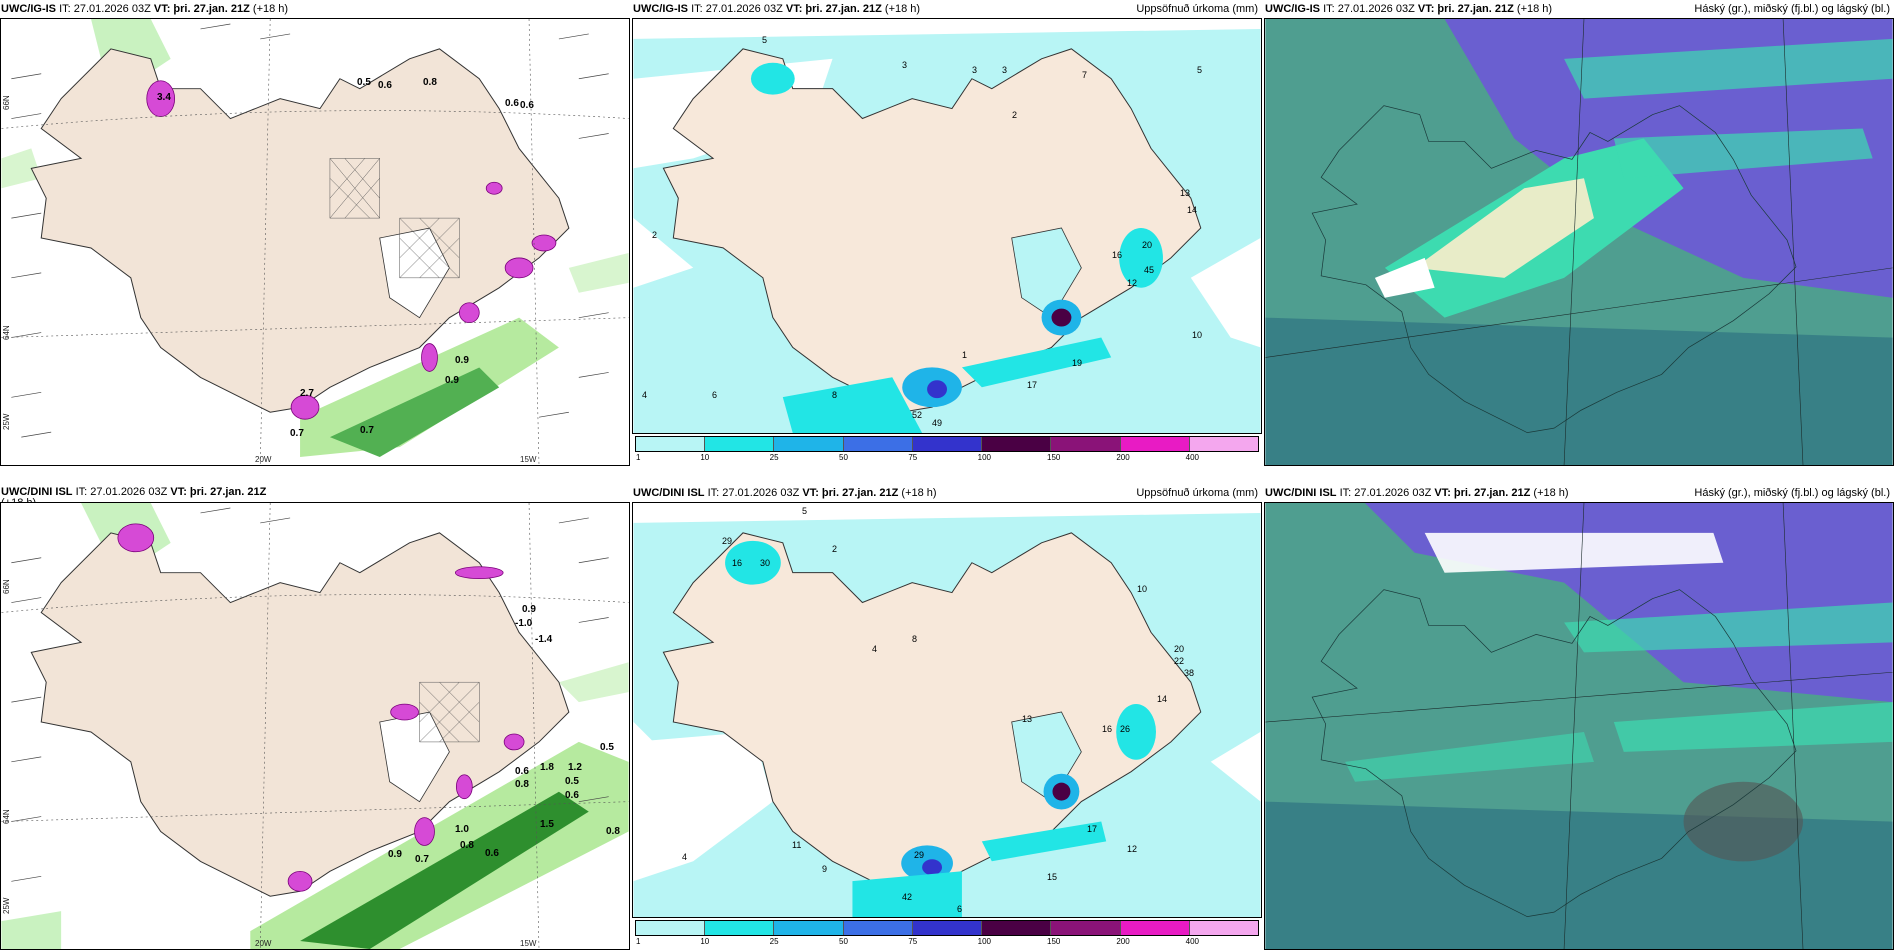 Image resolution: width=1900 pixels, height=950 pixels. Describe the element at coordinates (1125, 729) in the screenshot. I see `precip-value: 26` at that location.